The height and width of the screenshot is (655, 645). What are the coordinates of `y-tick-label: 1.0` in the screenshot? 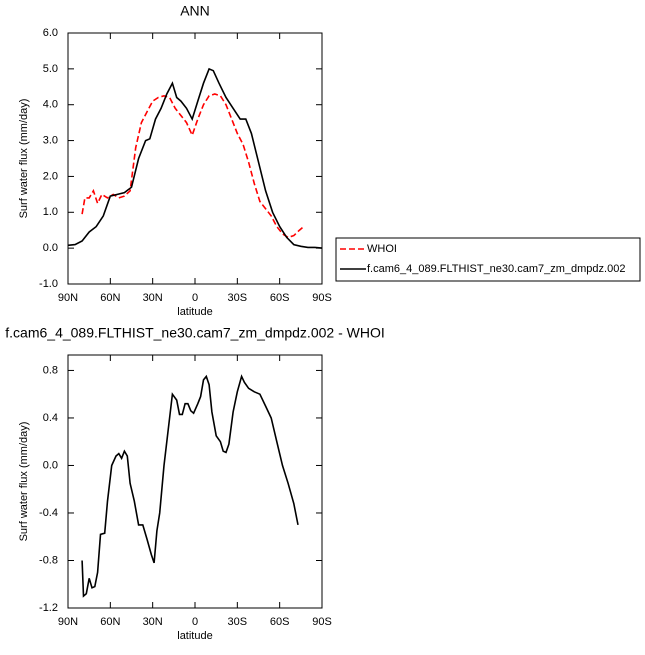 It's located at (50, 212).